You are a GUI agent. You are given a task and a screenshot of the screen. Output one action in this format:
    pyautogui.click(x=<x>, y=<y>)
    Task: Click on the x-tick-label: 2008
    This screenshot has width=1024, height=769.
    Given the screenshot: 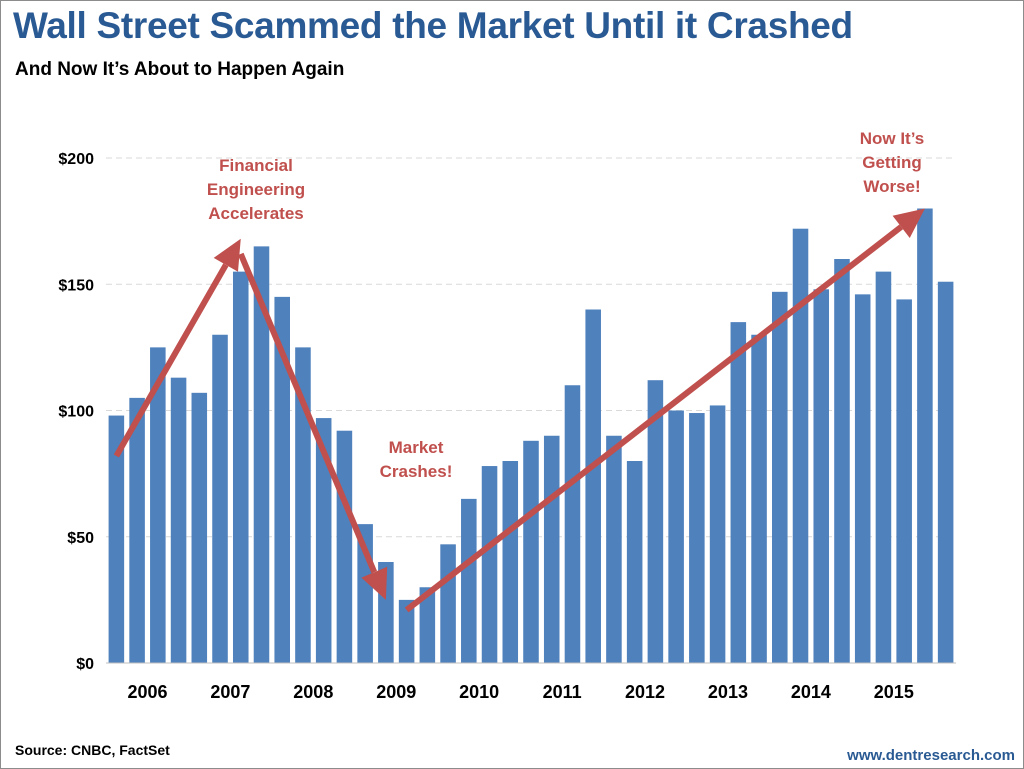 What is the action you would take?
    pyautogui.click(x=313, y=692)
    